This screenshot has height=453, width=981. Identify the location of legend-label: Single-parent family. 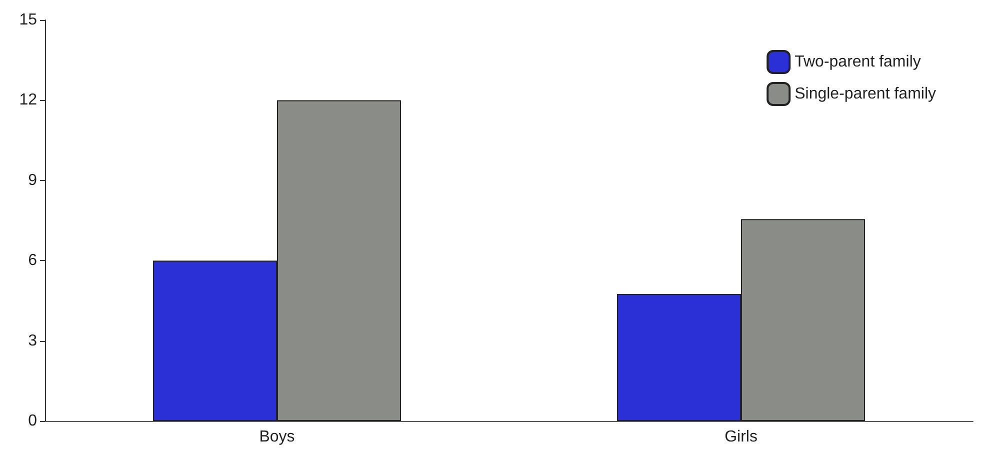
(865, 94).